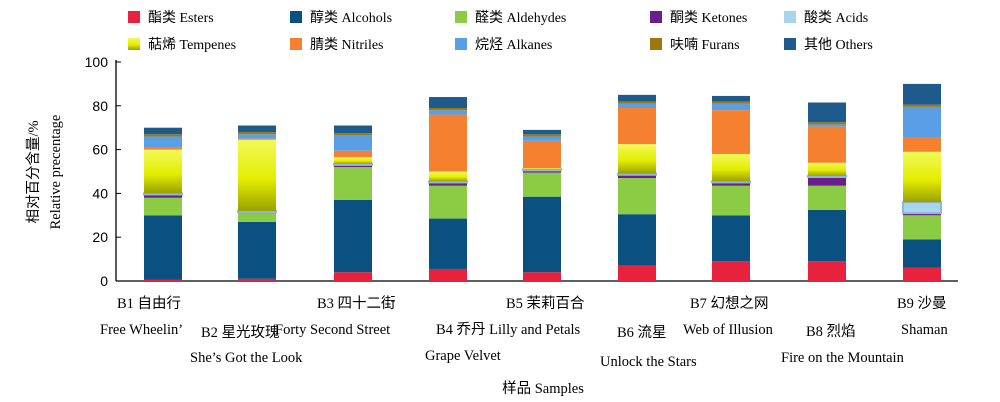 The image size is (1000, 402). Describe the element at coordinates (656, 17) in the screenshot. I see `legend-swatch-ketones` at that location.